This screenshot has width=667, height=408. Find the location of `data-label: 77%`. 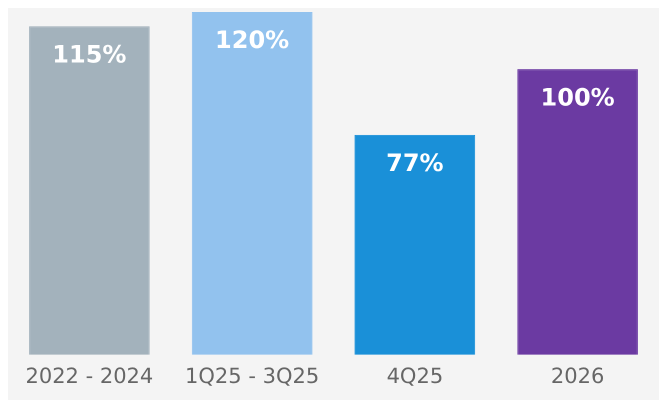

data-label: 77% is located at coordinates (415, 163).